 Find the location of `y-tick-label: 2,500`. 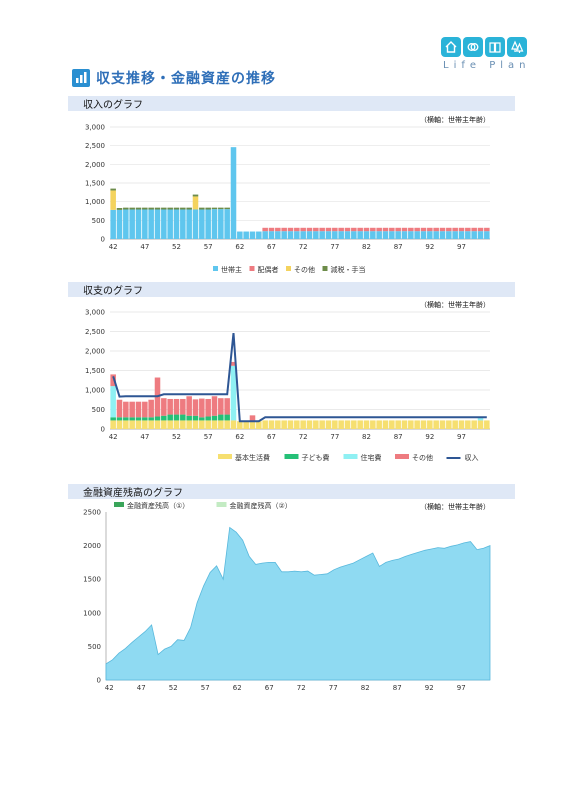

y-tick-label: 2,500 is located at coordinates (95, 332).